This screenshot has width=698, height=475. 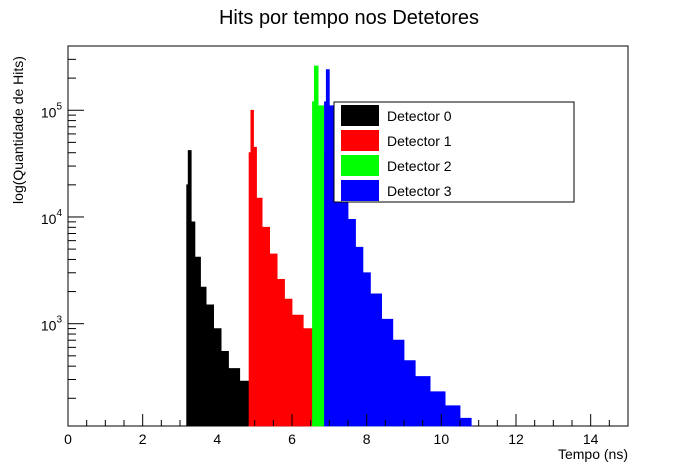 What do you see at coordinates (419, 166) in the screenshot?
I see `legend-label-2: Detector 2` at bounding box center [419, 166].